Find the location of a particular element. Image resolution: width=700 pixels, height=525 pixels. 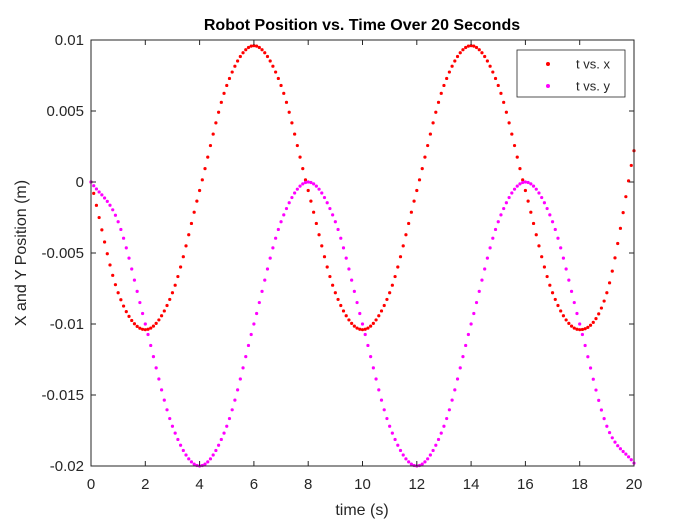

x-tick-label: 16 is located at coordinates (525, 484).